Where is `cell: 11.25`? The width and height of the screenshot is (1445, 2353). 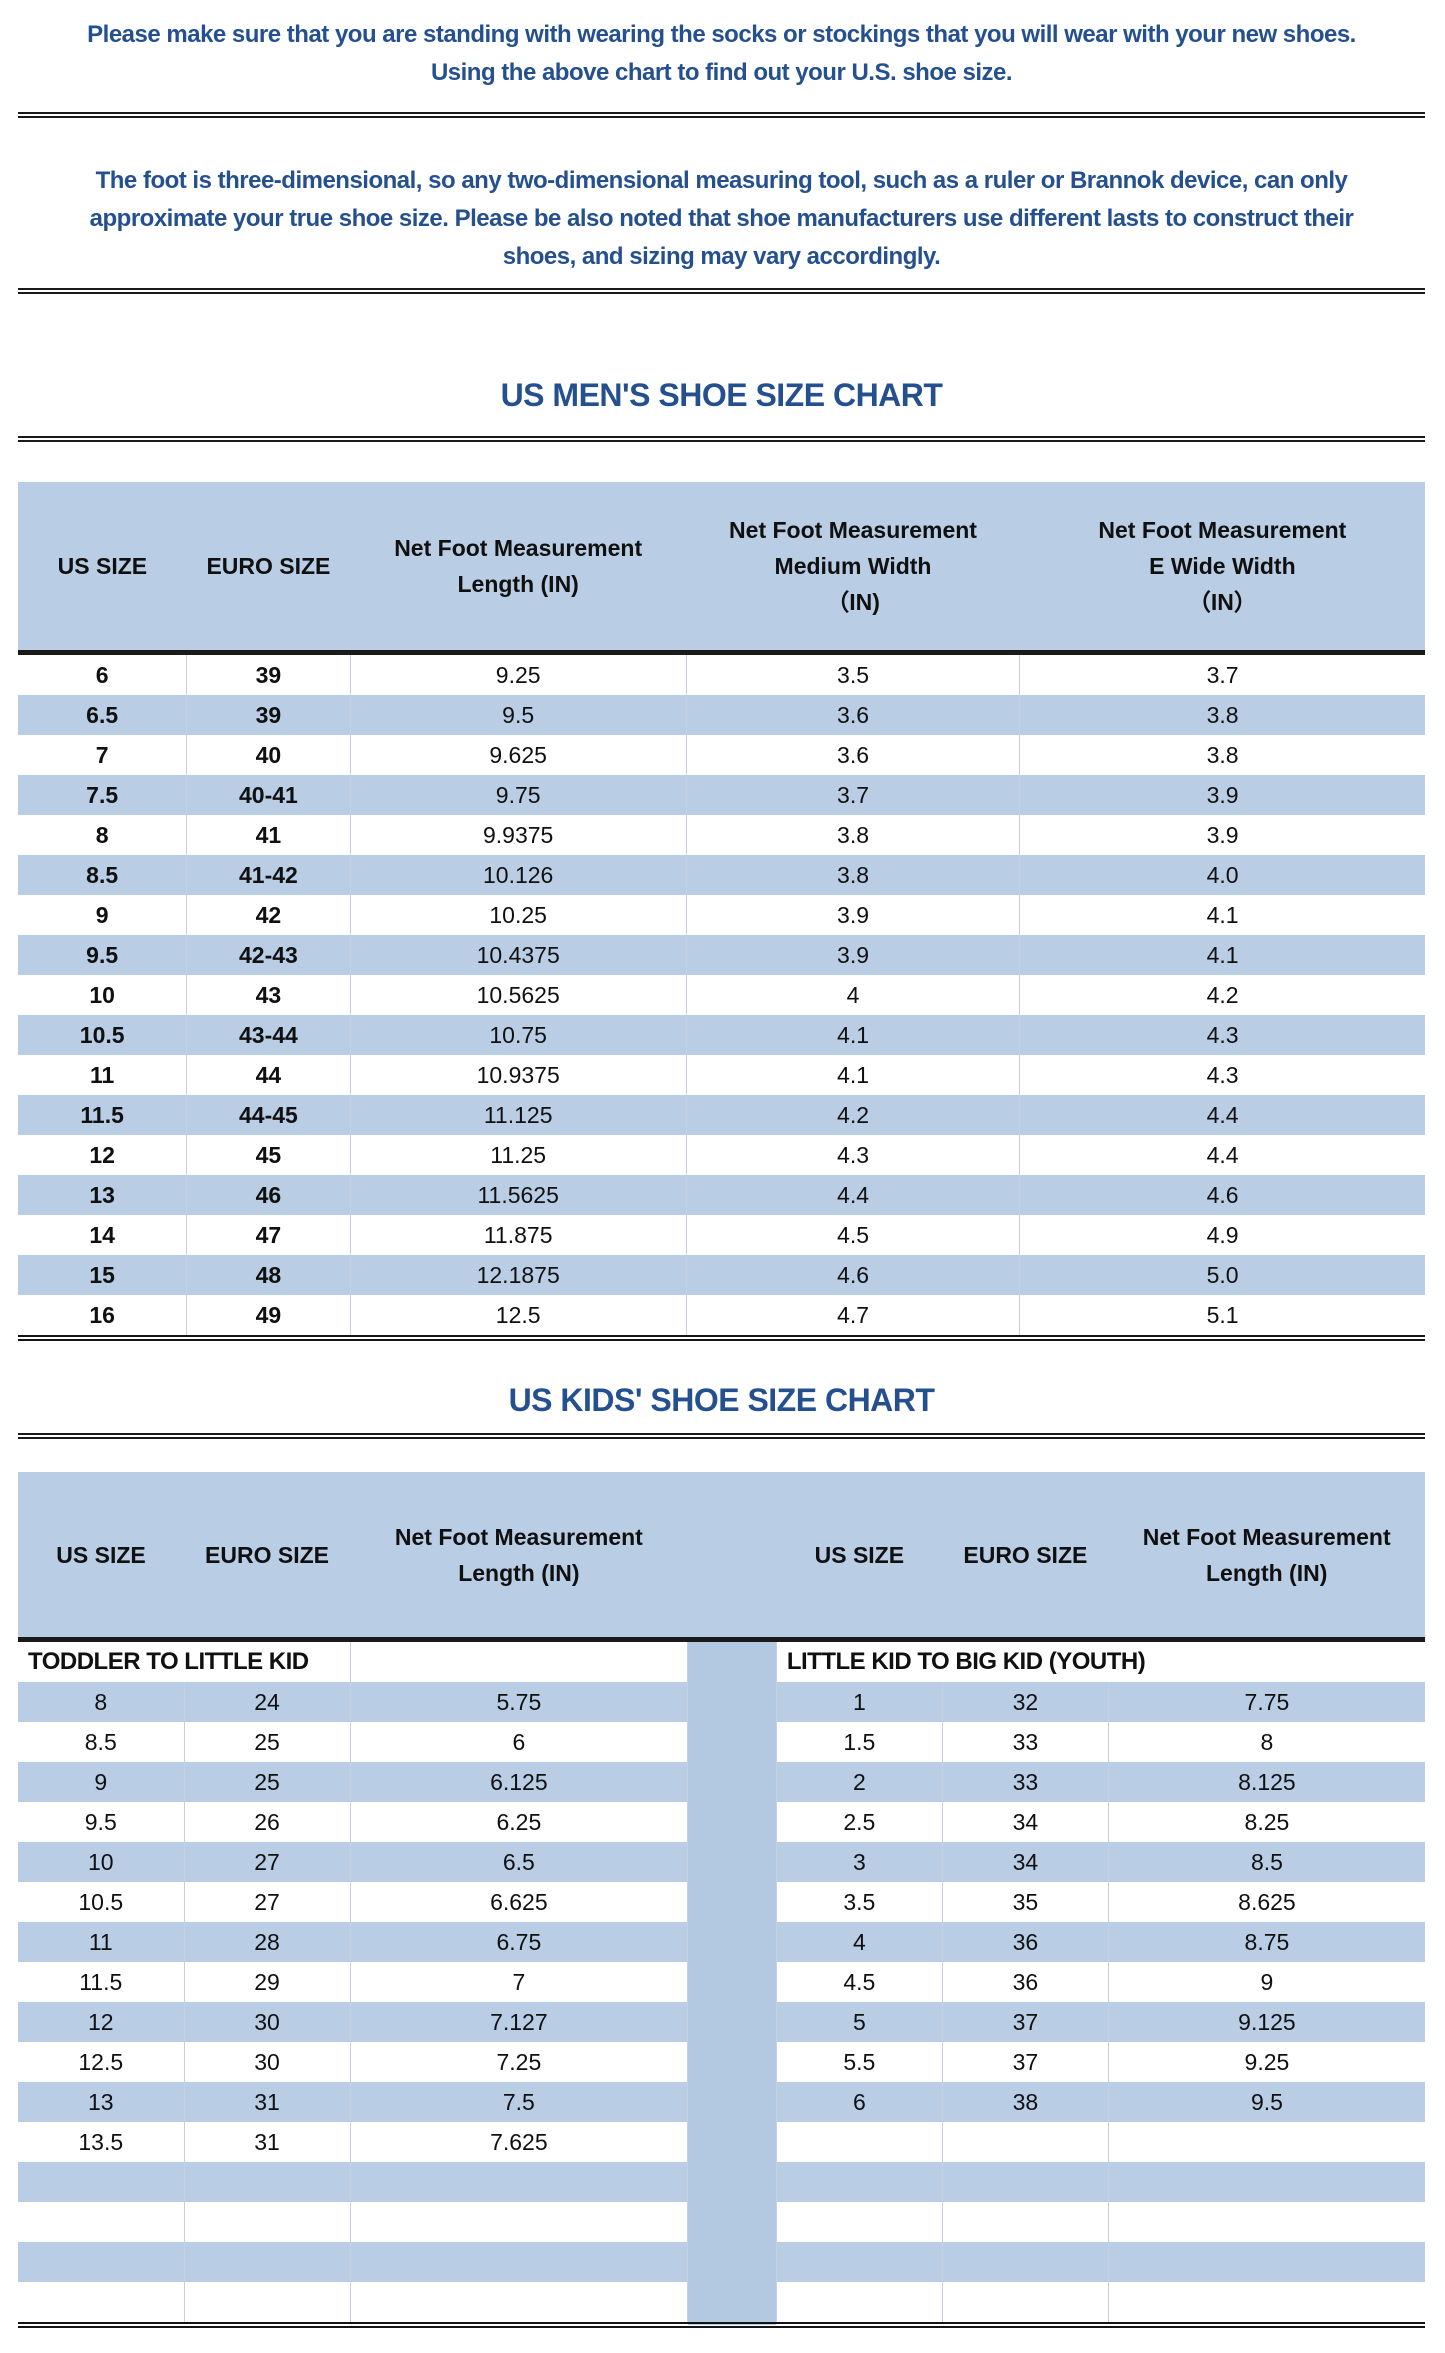 cell: 11.25 is located at coordinates (518, 1155).